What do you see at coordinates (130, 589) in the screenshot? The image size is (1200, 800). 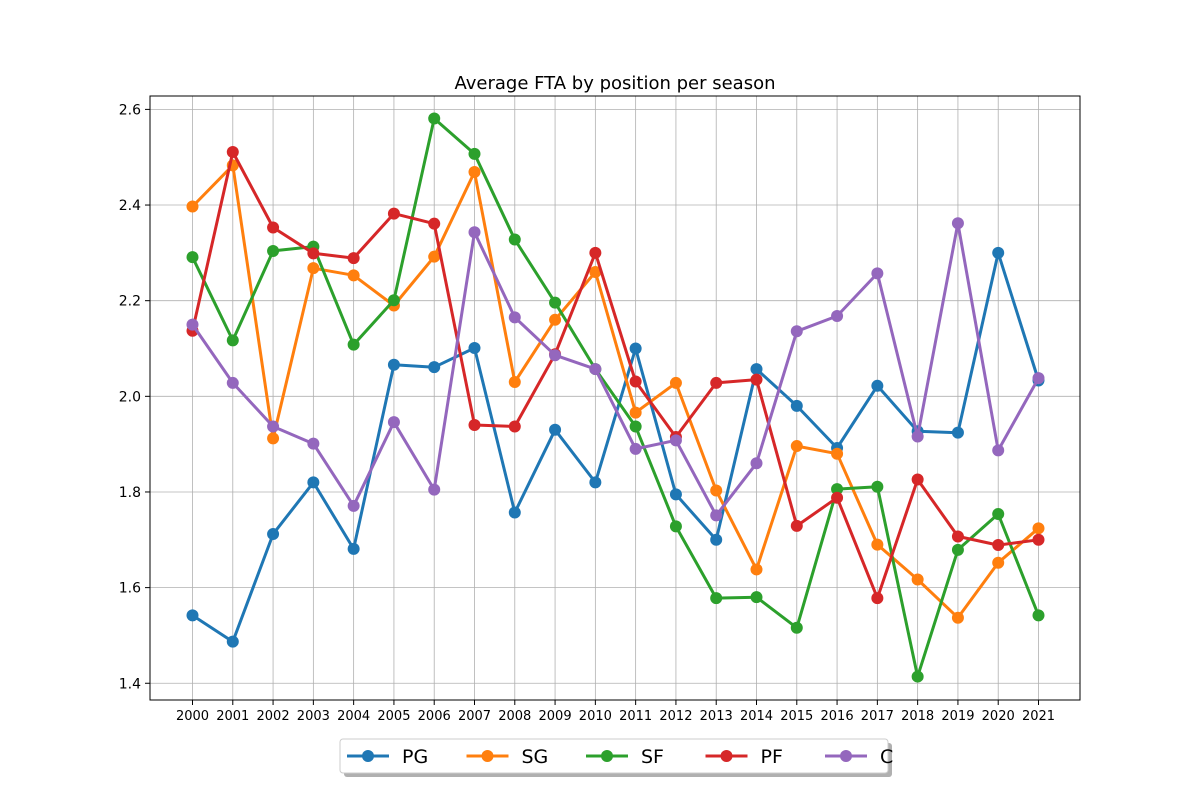 I see `y-tick-label: 1.6` at bounding box center [130, 589].